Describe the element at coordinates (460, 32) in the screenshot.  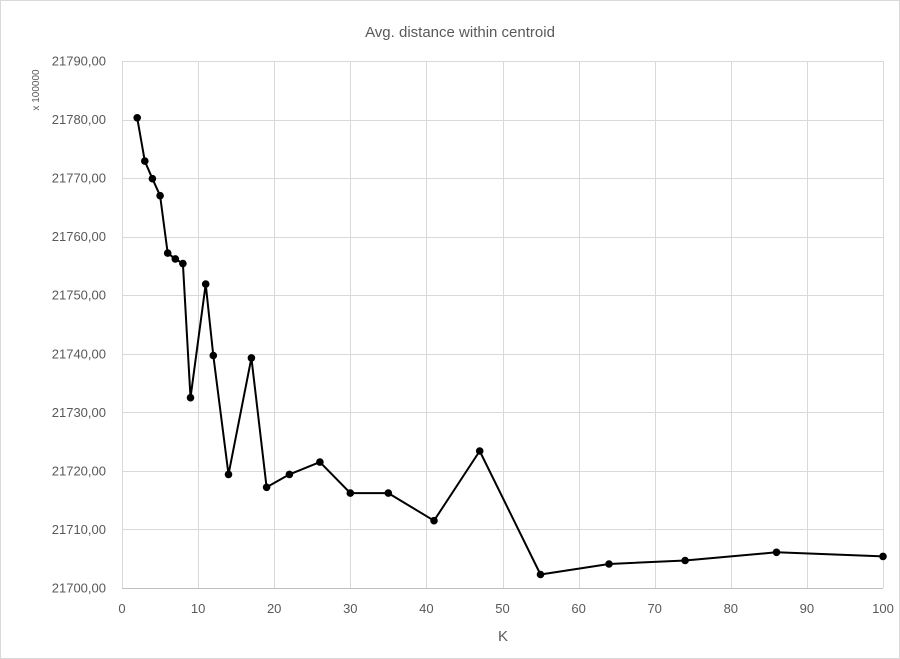
I see `chart-title: Avg. distance within centroid` at that location.